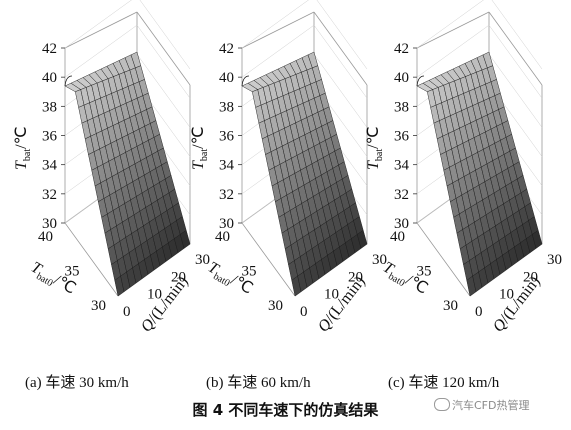  Describe the element at coordinates (77, 383) in the screenshot. I see `panel-a-caption: (a) 车速 30 km/h` at that location.